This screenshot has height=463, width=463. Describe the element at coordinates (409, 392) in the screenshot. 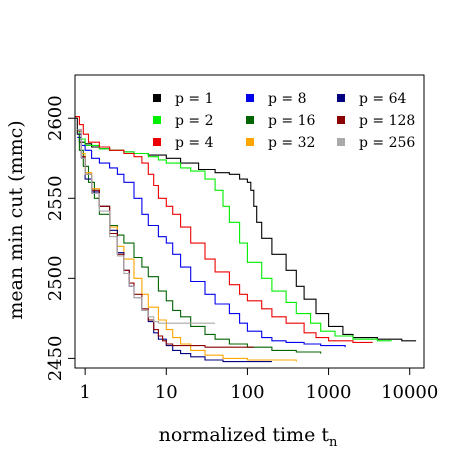

I see `x-tick-label: 10000` at that location.